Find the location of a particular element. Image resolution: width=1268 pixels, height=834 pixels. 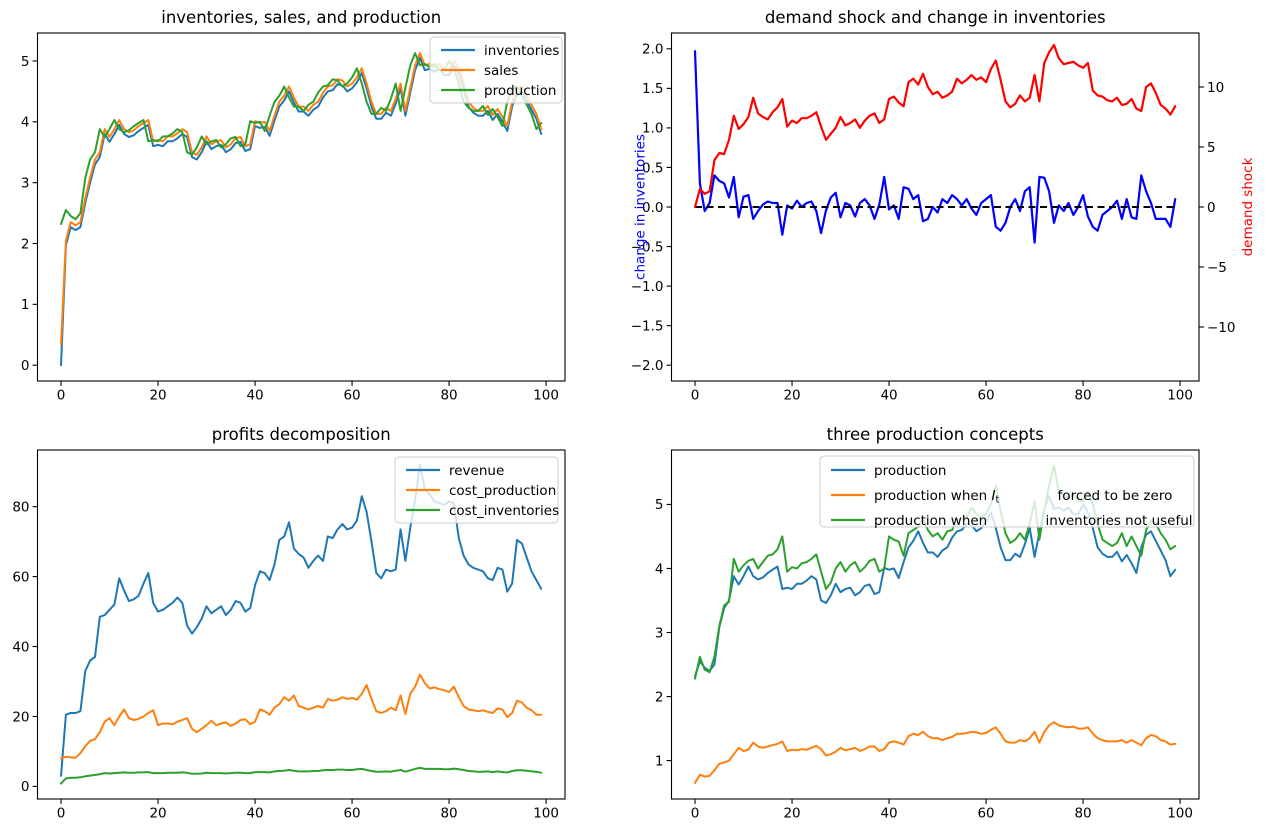

legend: revenue cost_production cost_inventories is located at coordinates (476, 490).